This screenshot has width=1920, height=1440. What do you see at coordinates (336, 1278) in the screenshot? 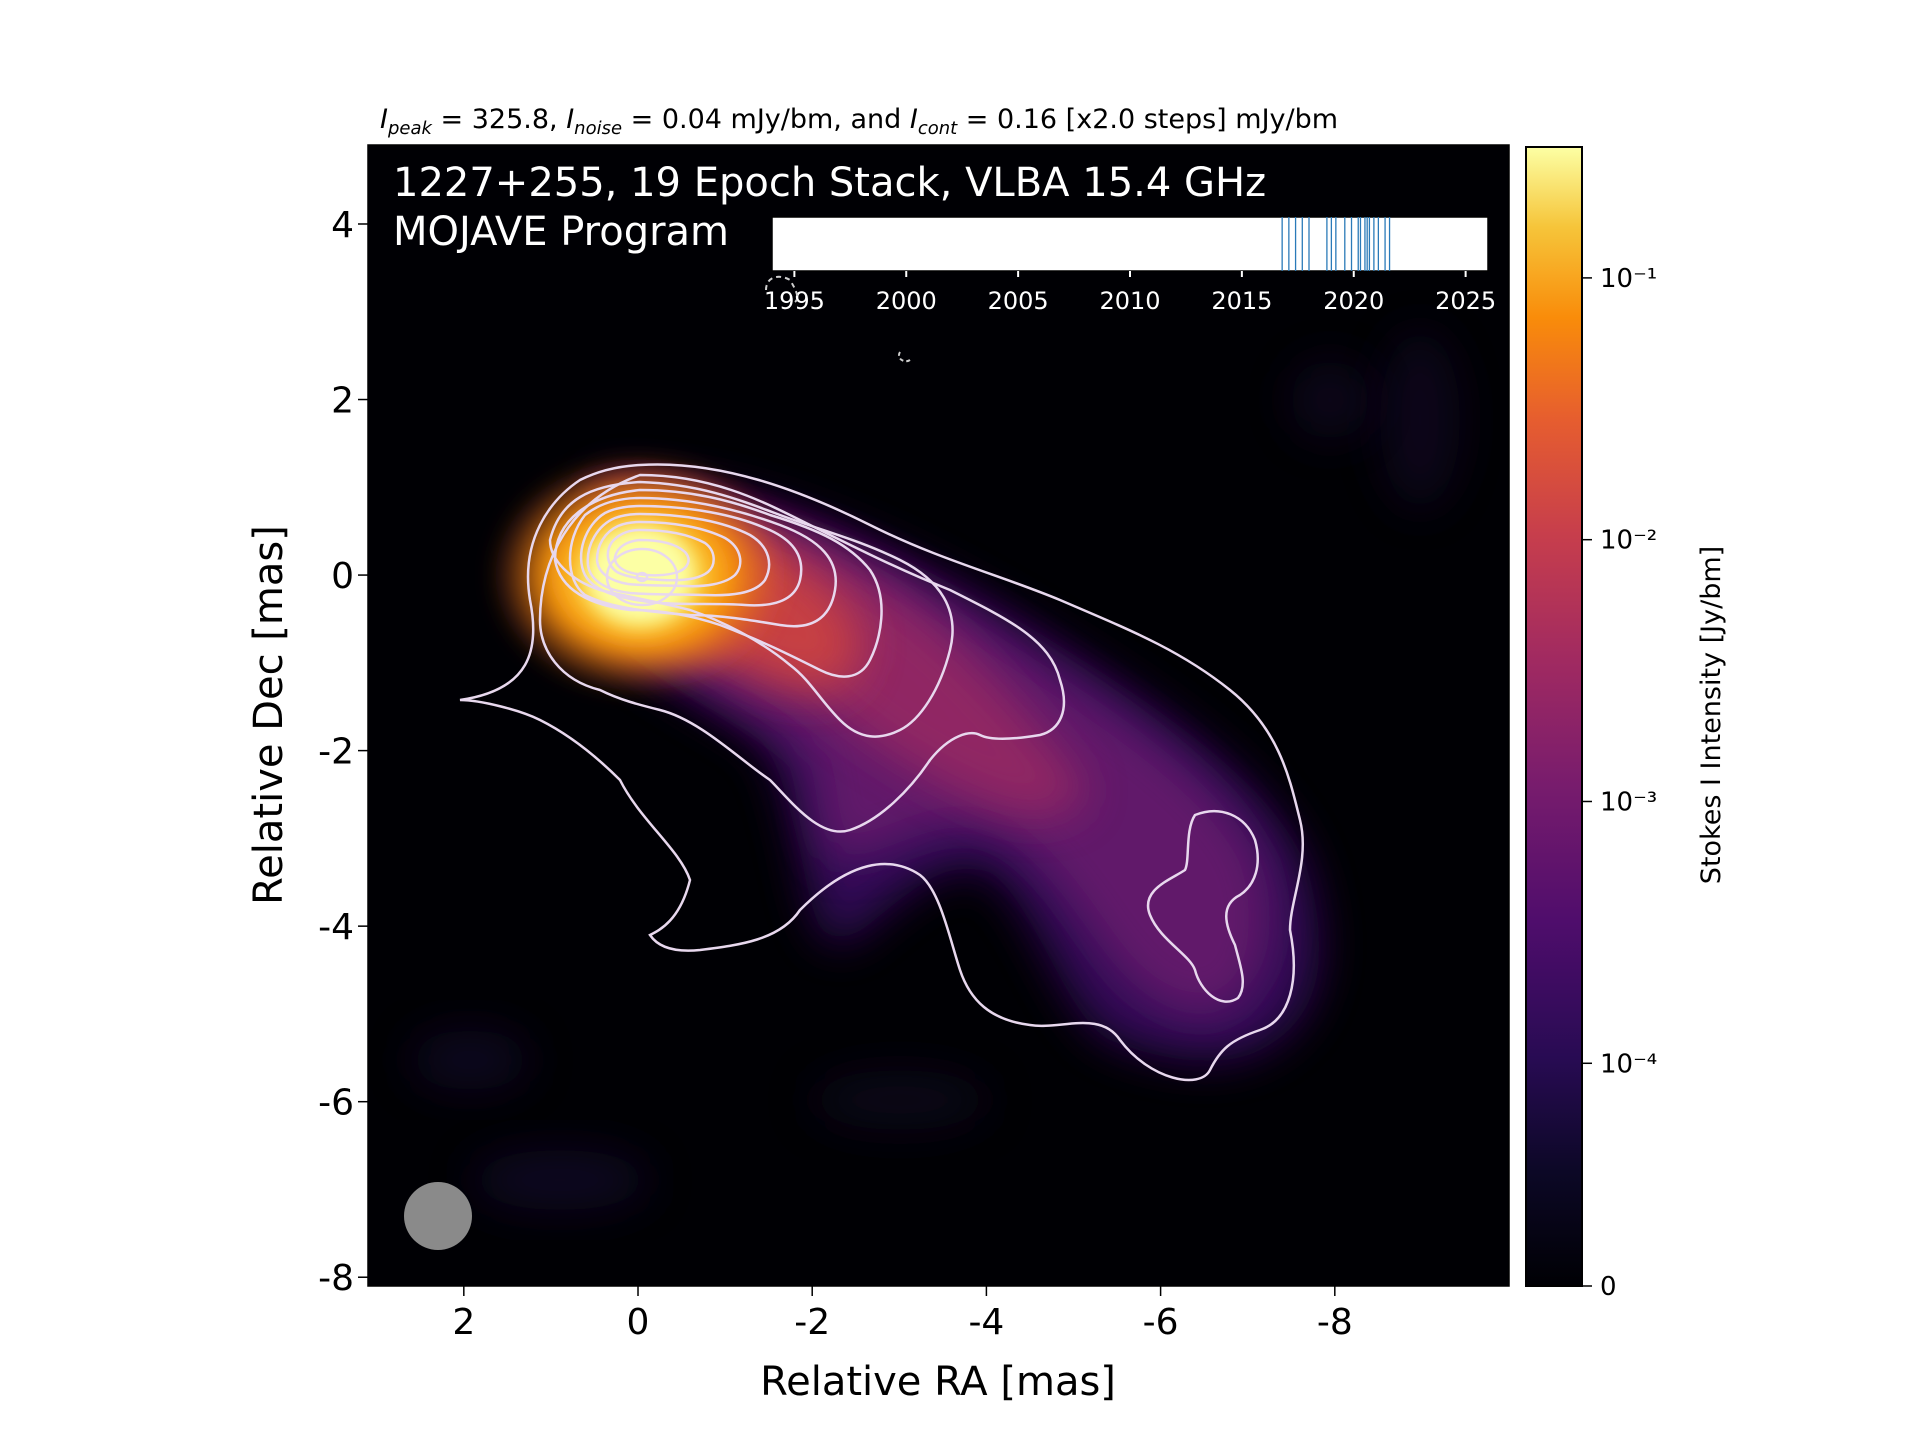
I see `y-tick-label: -8` at bounding box center [336, 1278].